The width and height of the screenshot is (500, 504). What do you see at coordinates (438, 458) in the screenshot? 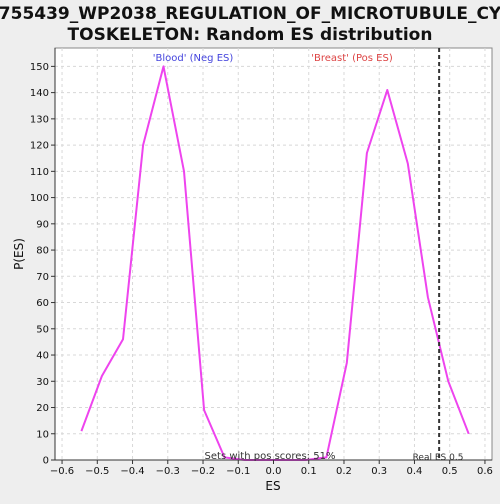
I see `real-es-label: Real ES 0.5` at bounding box center [438, 458].